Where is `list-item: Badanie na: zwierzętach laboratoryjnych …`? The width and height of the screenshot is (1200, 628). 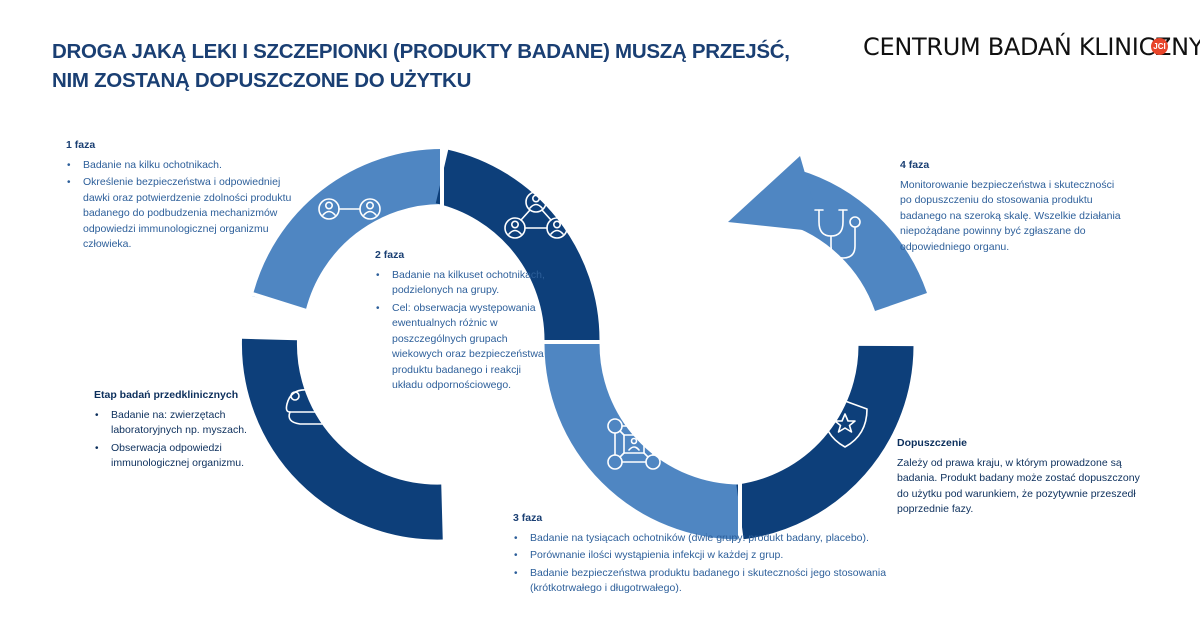 list-item: Badanie na: zwierzętach laboratoryjnych … is located at coordinates (174, 423).